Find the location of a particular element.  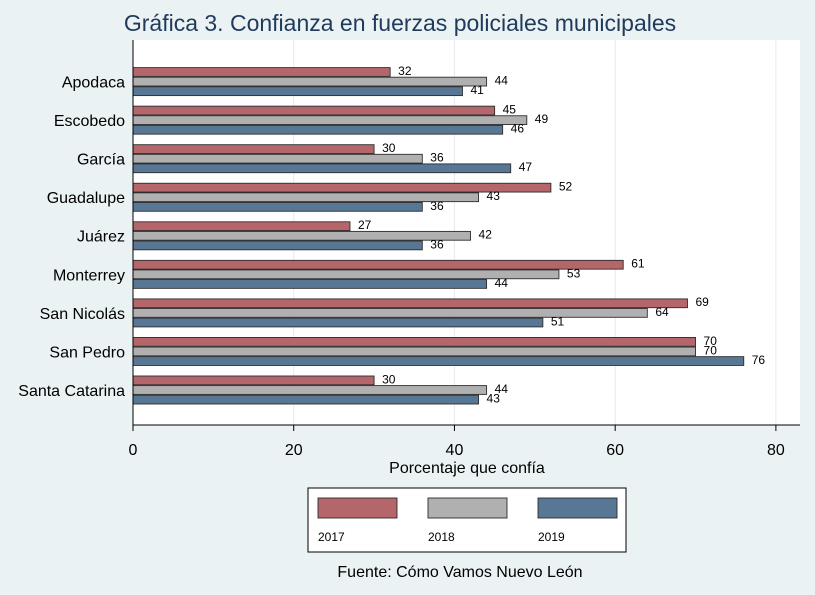

category-label: García is located at coordinates (101, 160).